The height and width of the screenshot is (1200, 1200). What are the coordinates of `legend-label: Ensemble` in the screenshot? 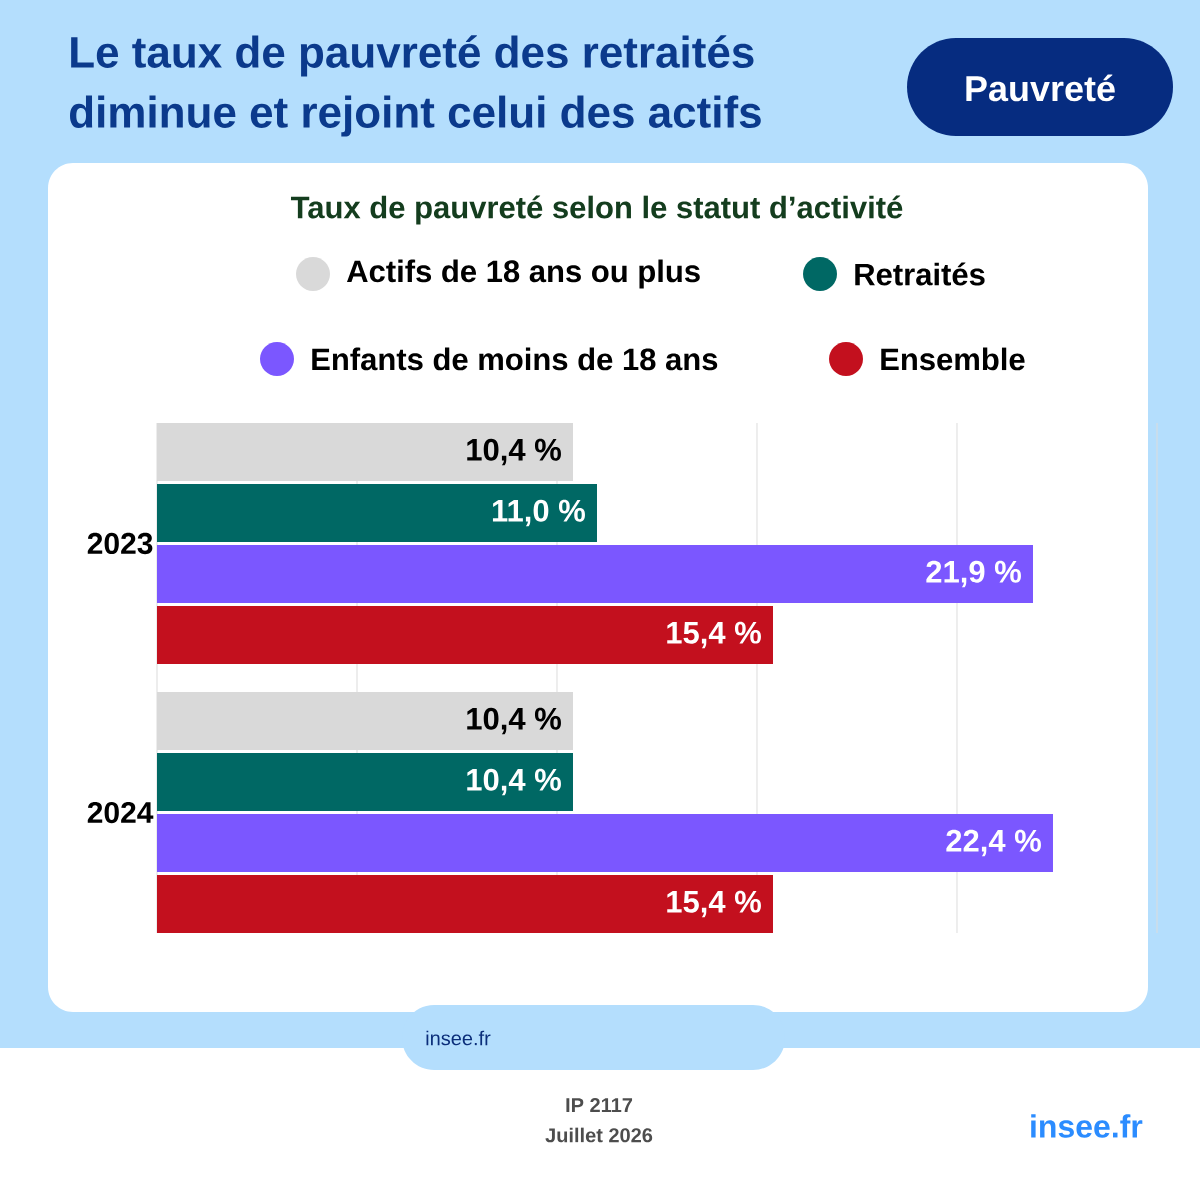 It's located at (953, 359).